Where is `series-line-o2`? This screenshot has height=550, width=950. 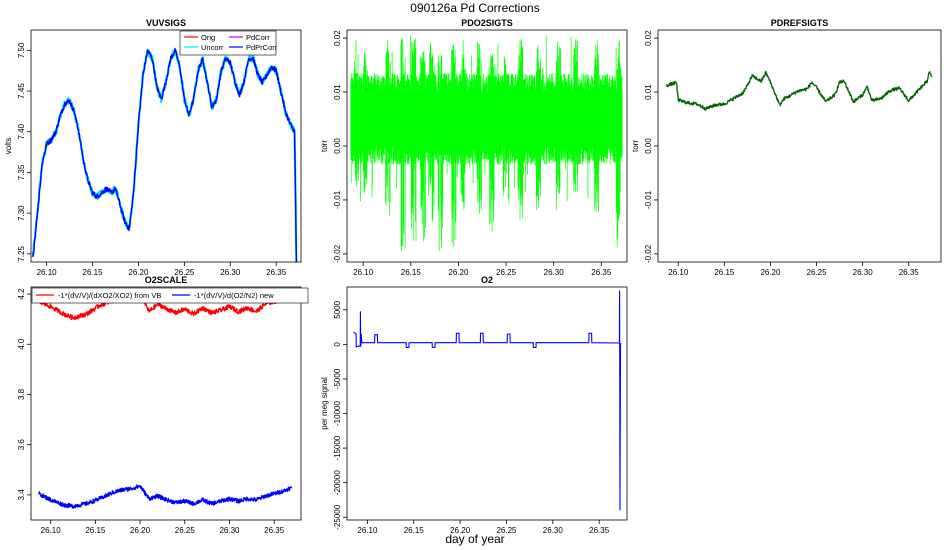 series-line-o2 is located at coordinates (487, 400).